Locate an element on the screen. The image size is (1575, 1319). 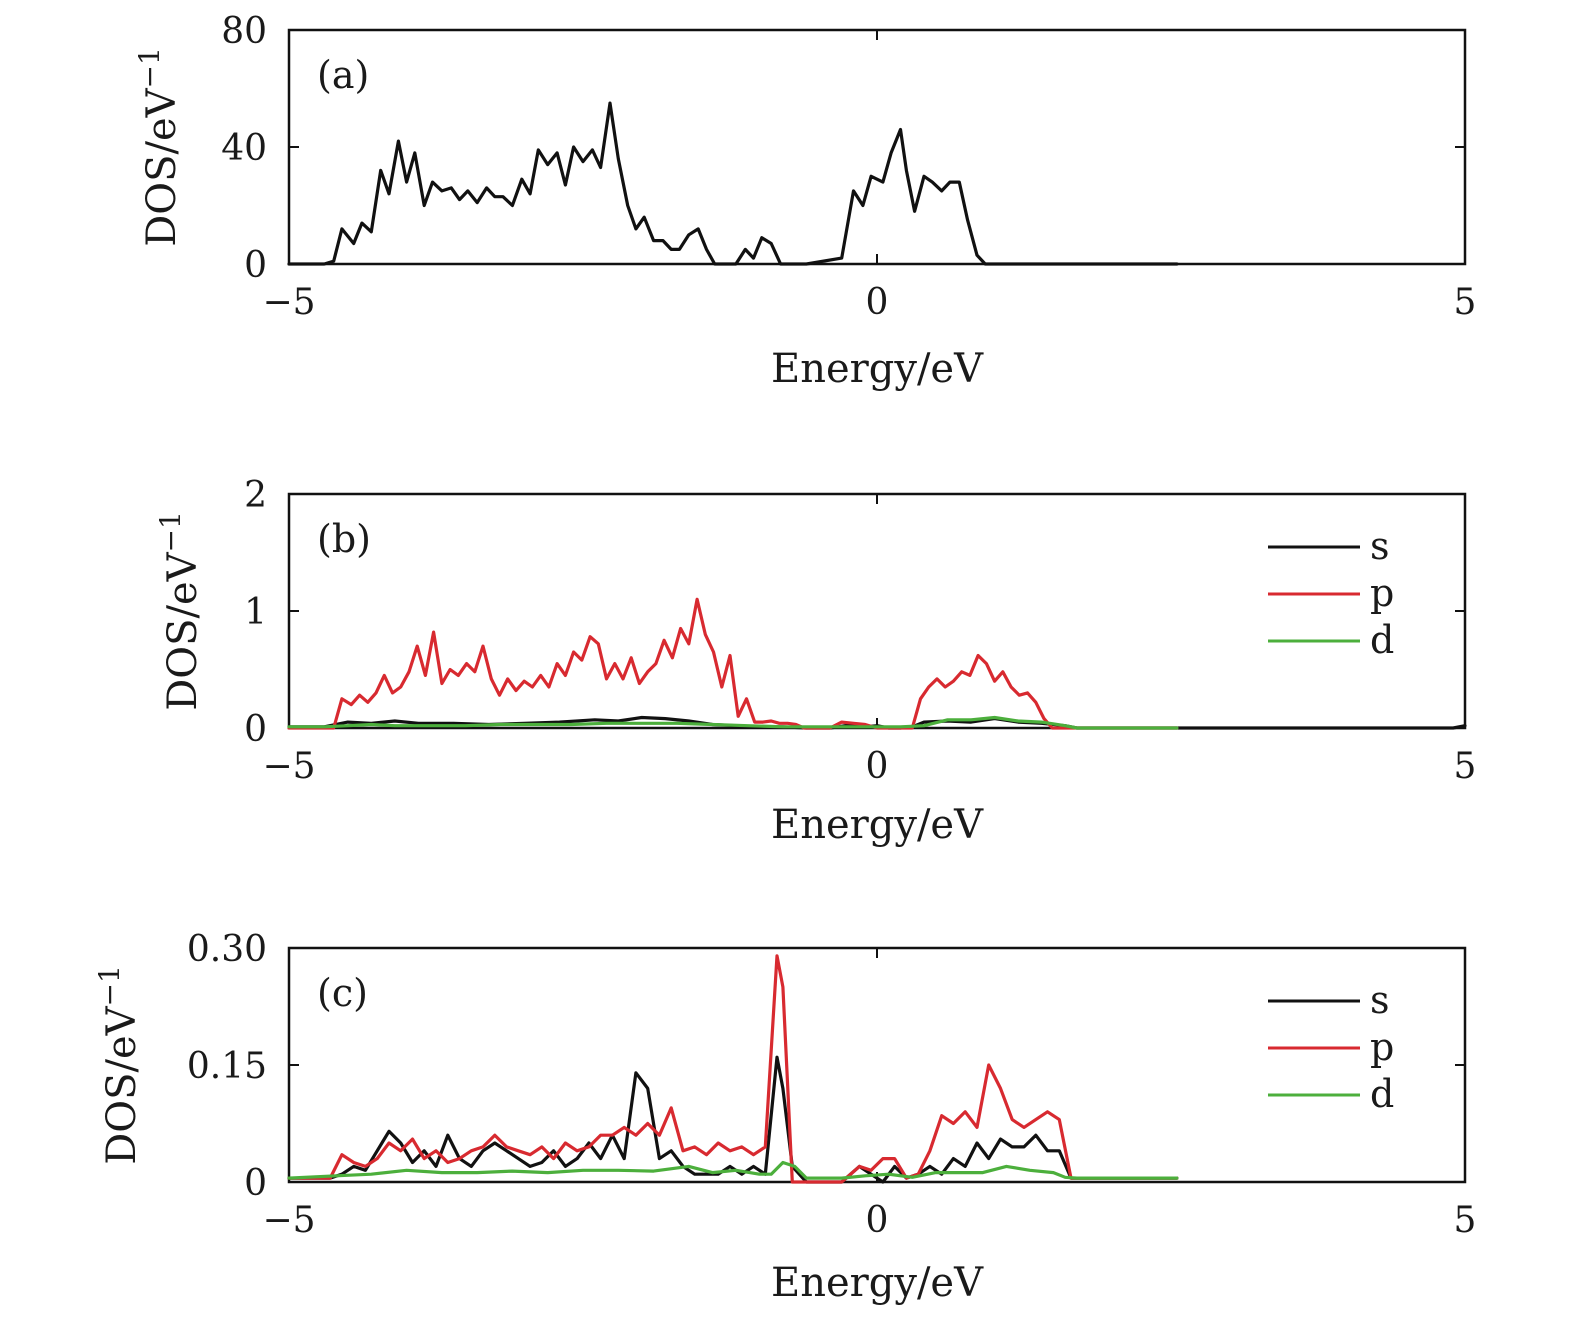
y-tick-label: 0.30 is located at coordinates (227, 949).